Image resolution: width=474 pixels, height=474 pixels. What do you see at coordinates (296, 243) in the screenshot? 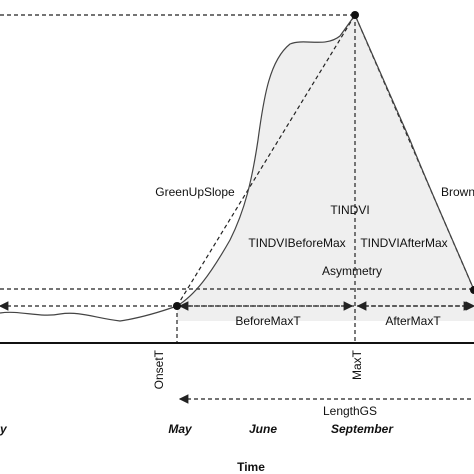
I see `label: TINDVIBeforeMax` at bounding box center [296, 243].